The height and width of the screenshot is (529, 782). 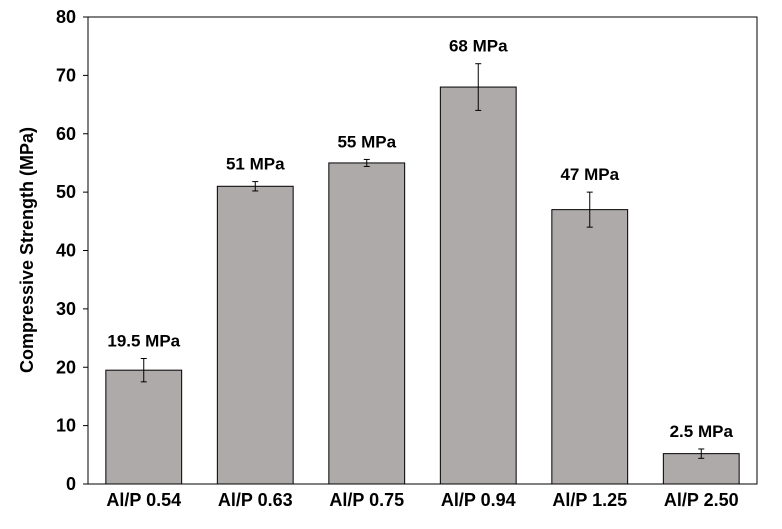 What do you see at coordinates (589, 174) in the screenshot?
I see `data-label: 47 MPa` at bounding box center [589, 174].